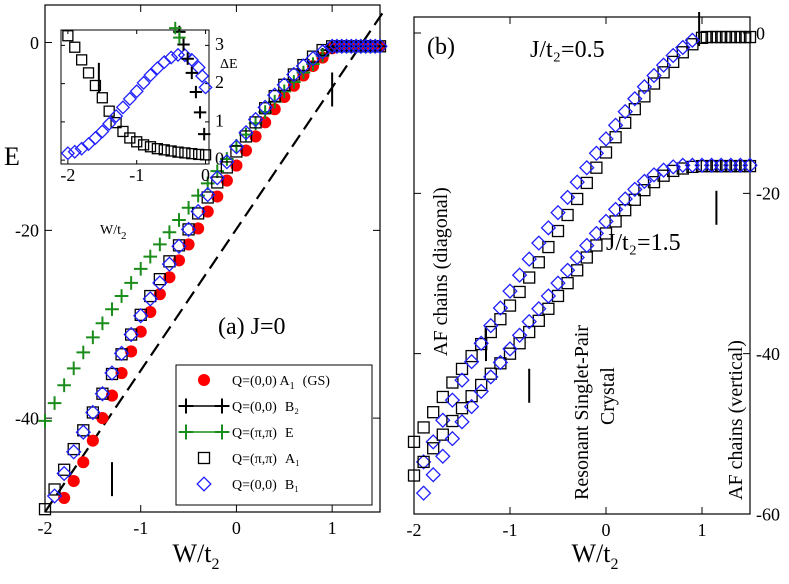  What do you see at coordinates (441, 47) in the screenshot?
I see `panel-b-label: (b)` at bounding box center [441, 47].